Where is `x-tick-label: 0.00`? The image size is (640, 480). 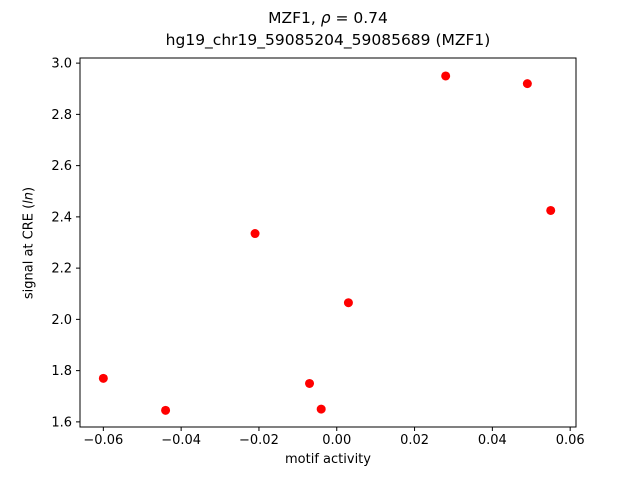 x-tick-label: 0.00 is located at coordinates (336, 440).